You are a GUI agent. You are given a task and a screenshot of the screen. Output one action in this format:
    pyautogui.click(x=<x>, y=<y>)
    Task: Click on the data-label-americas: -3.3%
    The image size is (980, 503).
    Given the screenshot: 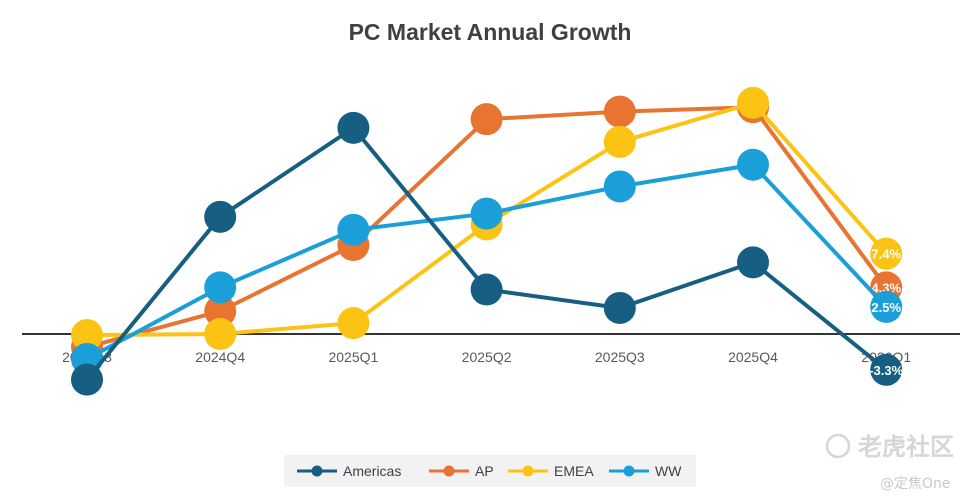 What is the action you would take?
    pyautogui.click(x=886, y=370)
    